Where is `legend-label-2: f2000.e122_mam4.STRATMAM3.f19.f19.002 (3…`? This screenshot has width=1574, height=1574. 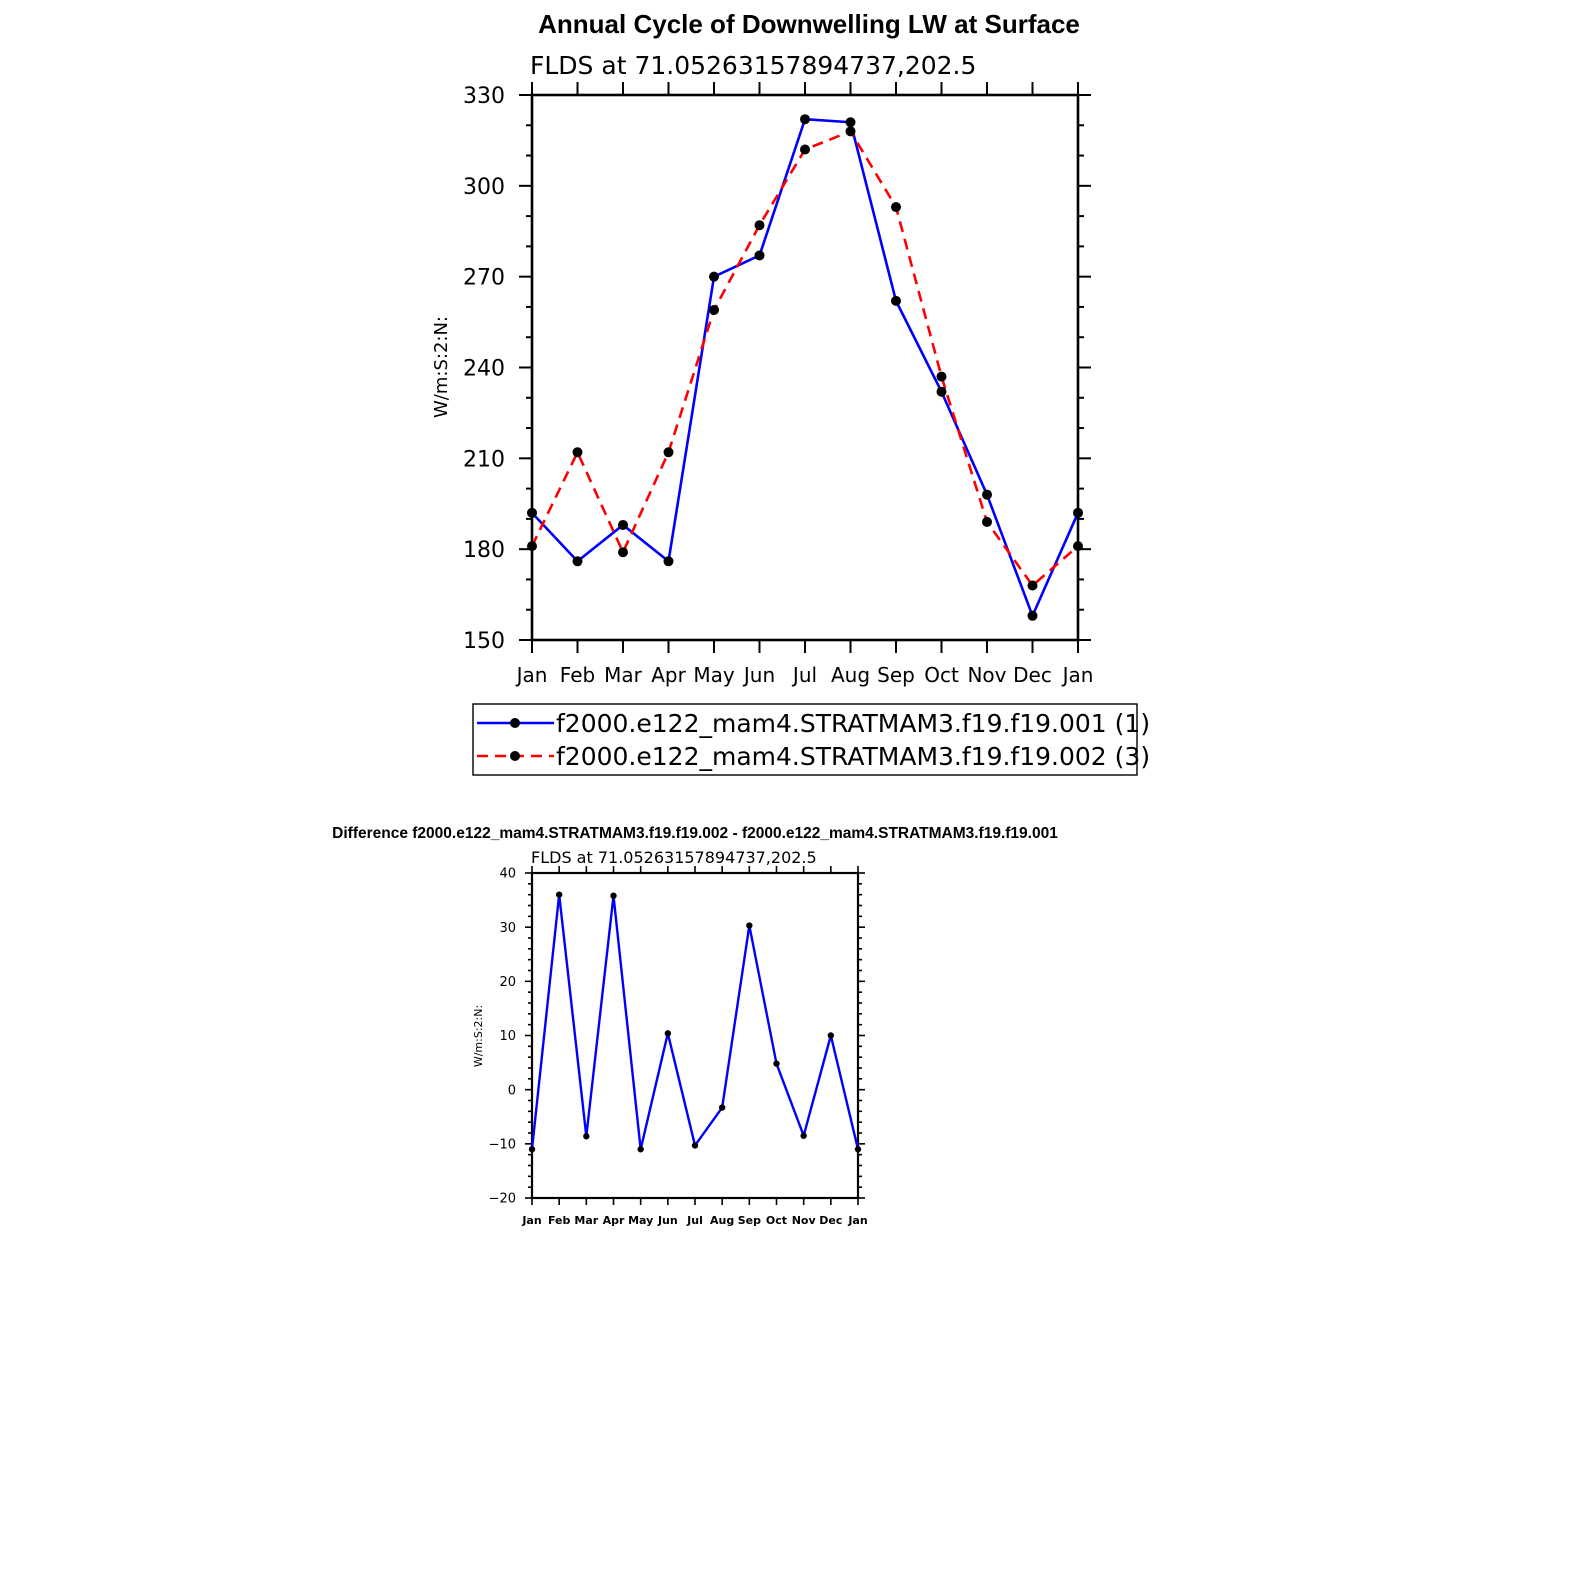
legend-label-2: f2000.e122_mam4.STRATMAM3.f19.f19.002 (3… is located at coordinates (853, 756).